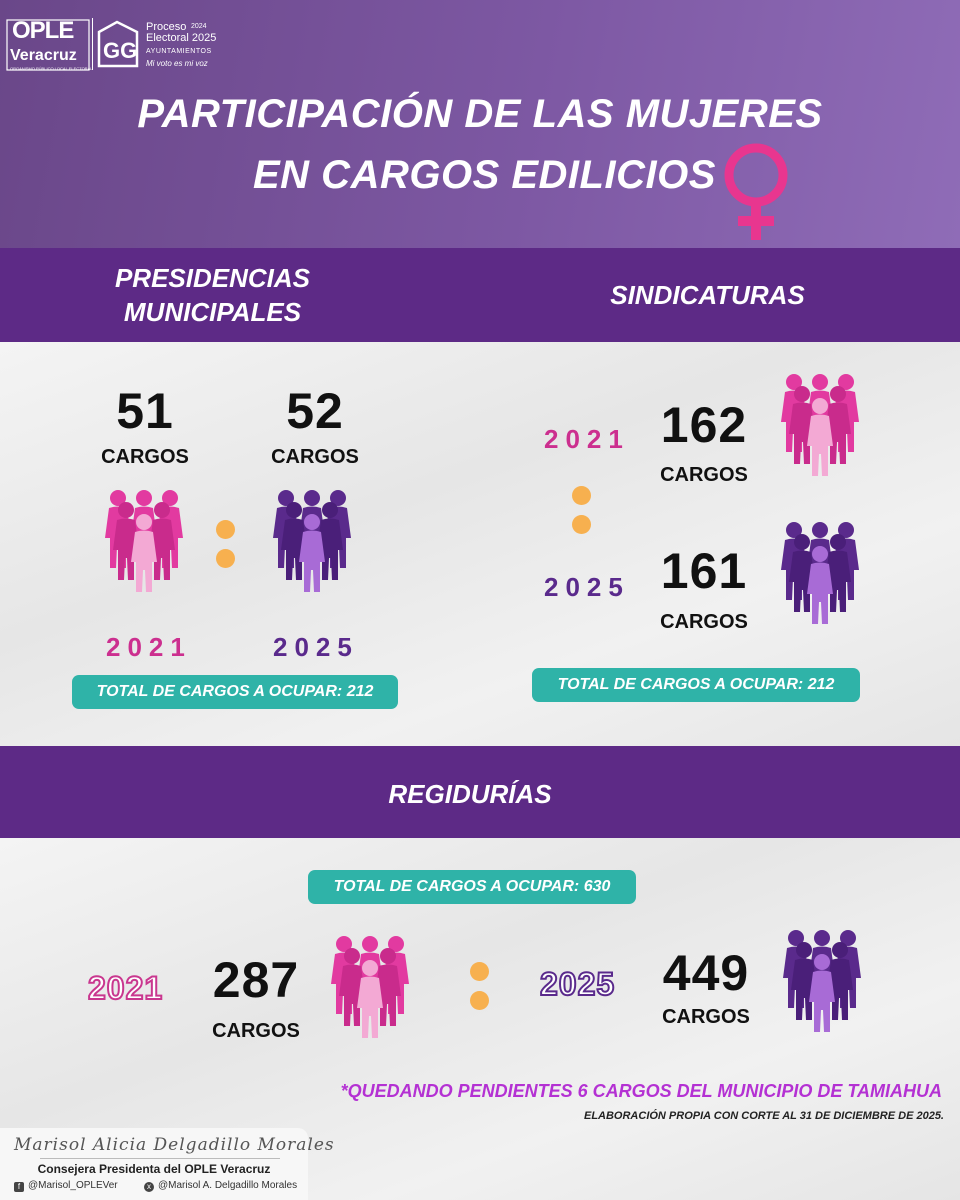 The image size is (960, 1200). I want to click on regidurias-year-2025: 2025, so click(577, 984).